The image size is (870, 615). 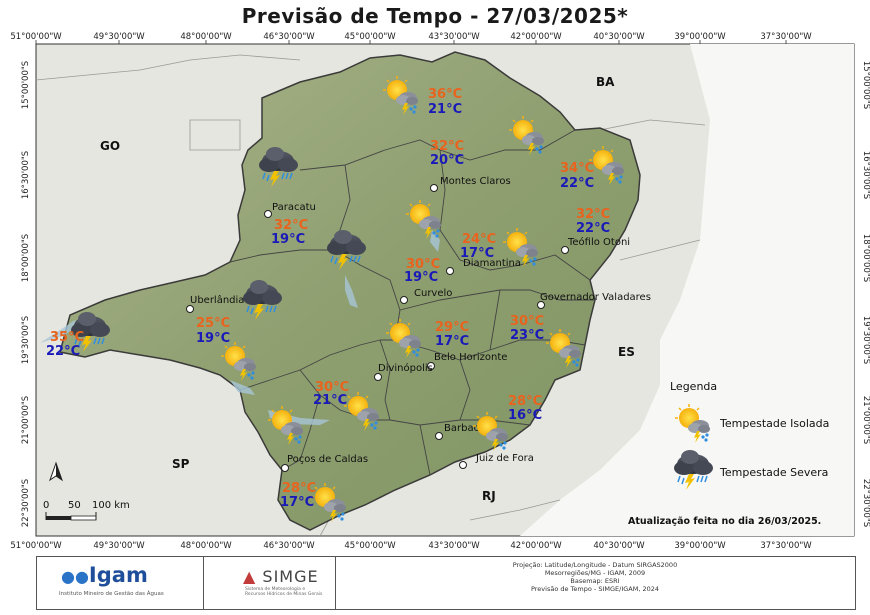 What do you see at coordinates (56, 471) in the screenshot?
I see `north-arrow-icon` at bounding box center [56, 471].